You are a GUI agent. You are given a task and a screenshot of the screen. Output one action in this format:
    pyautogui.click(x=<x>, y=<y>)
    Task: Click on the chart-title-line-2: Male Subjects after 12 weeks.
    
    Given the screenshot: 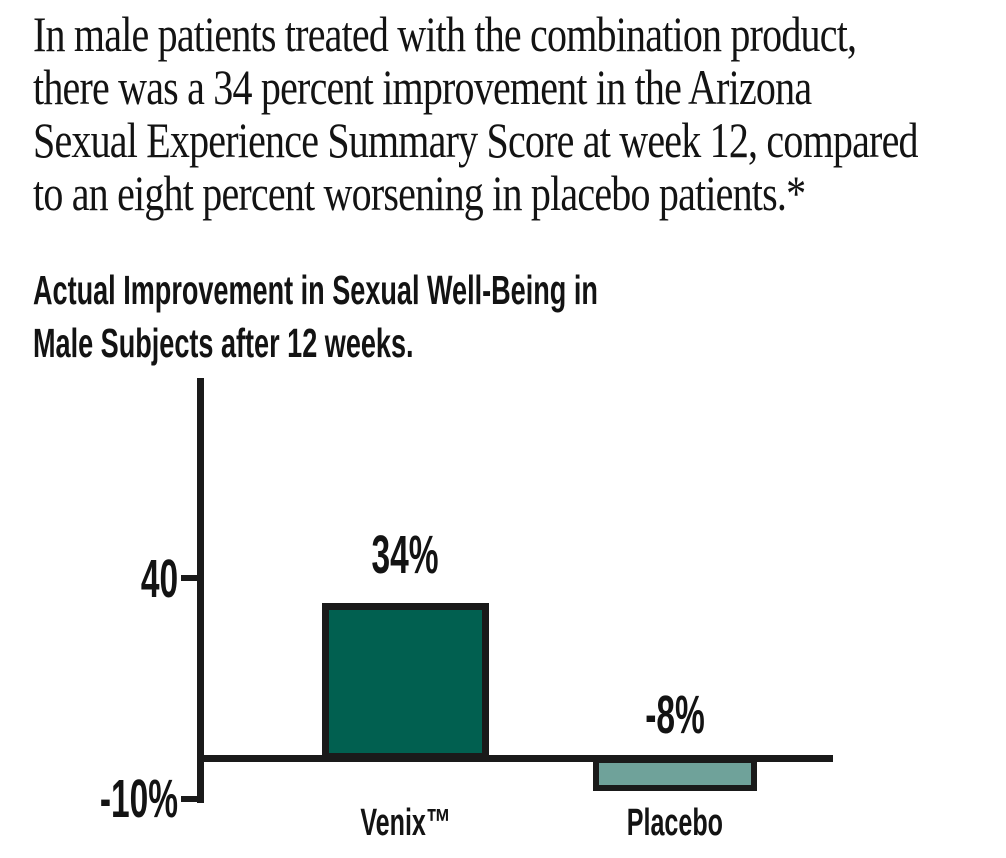 What is the action you would take?
    pyautogui.click(x=223, y=343)
    